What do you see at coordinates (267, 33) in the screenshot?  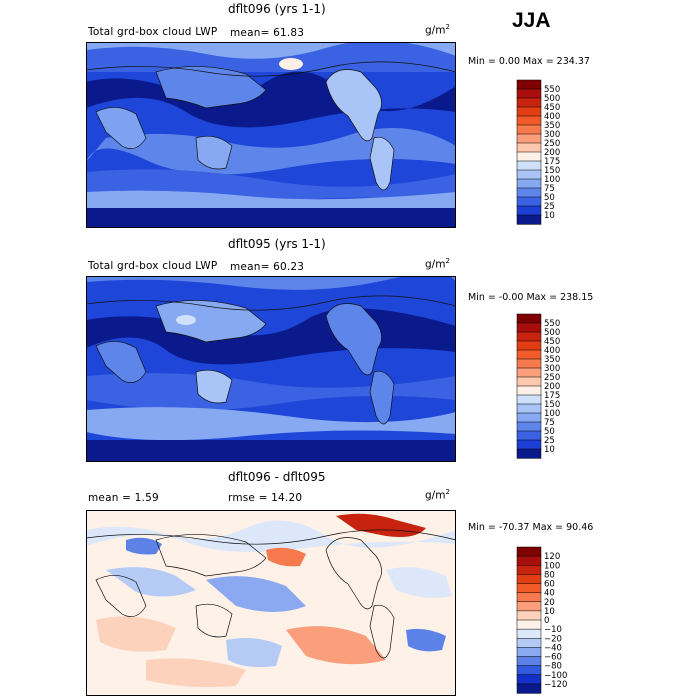 I see `panel-1-mean: mean= 61.83` at bounding box center [267, 33].